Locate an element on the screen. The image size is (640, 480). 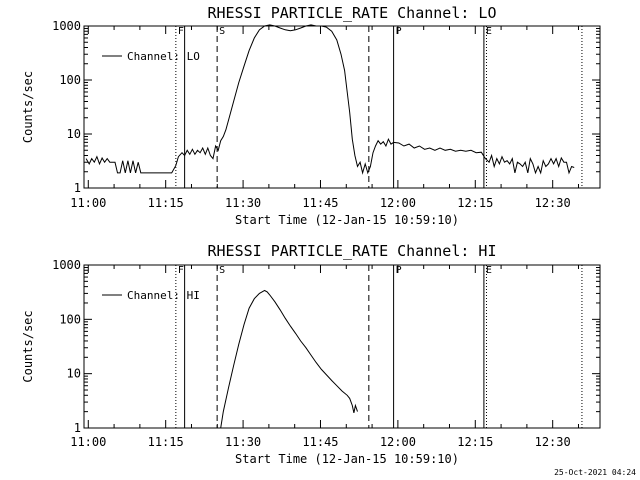
generated-timestamp: 25-Oct-2021 04:24 is located at coordinates (595, 472).